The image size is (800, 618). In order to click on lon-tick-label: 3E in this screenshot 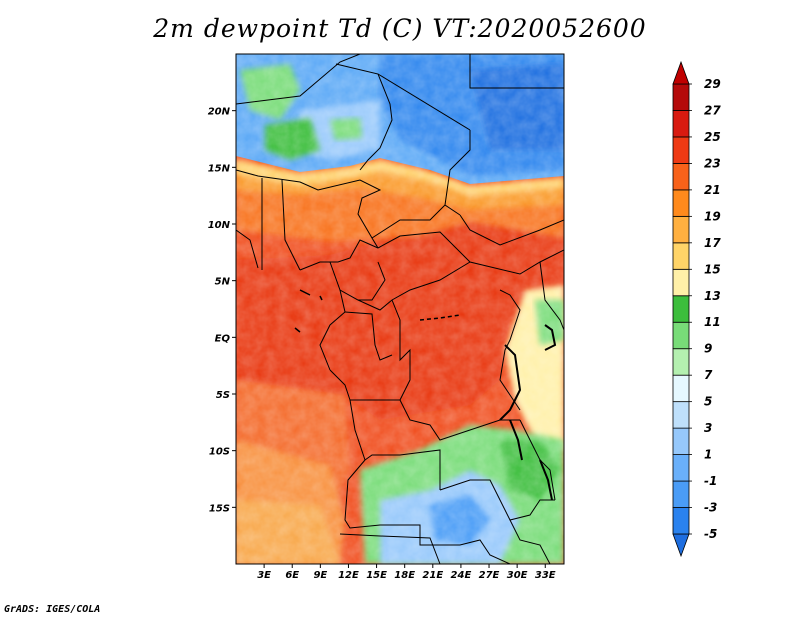, I will do `click(264, 575)`.